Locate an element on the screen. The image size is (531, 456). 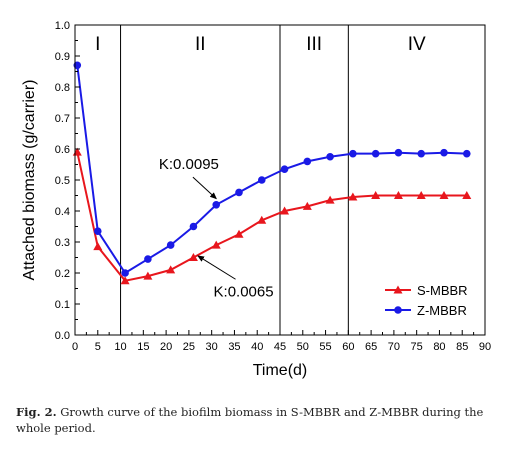
x-tick-label: 80 is located at coordinates (439, 347).